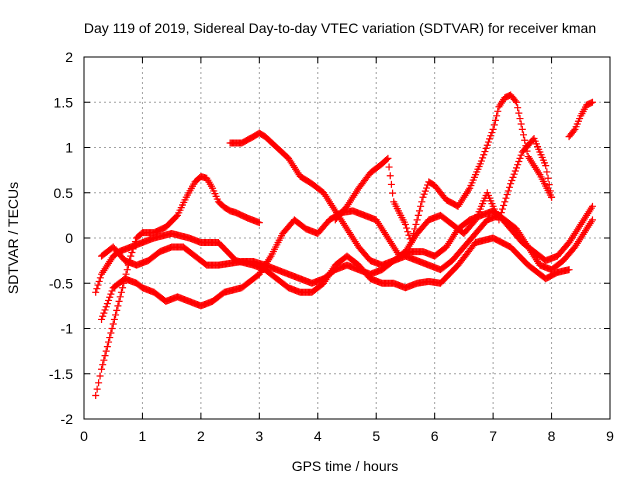  Describe the element at coordinates (69, 57) in the screenshot. I see `y-tick-label: 2` at that location.